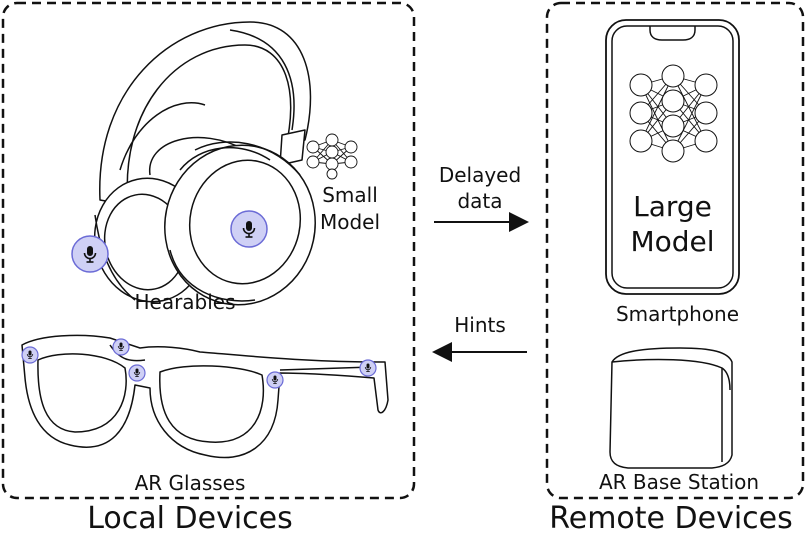  What do you see at coordinates (190, 483) in the screenshot?
I see `ar-glasses-label: AR Glasses` at bounding box center [190, 483].